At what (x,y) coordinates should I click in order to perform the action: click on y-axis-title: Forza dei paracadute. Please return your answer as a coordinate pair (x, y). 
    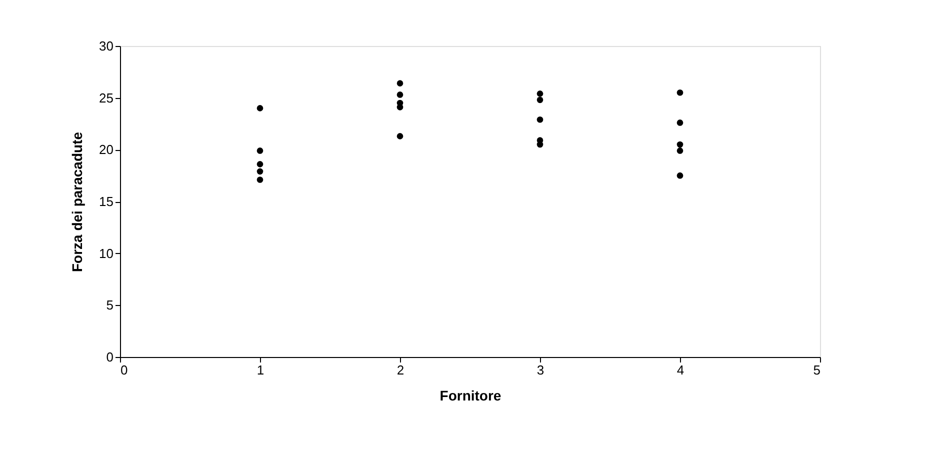
    Looking at the image, I should click on (77, 202).